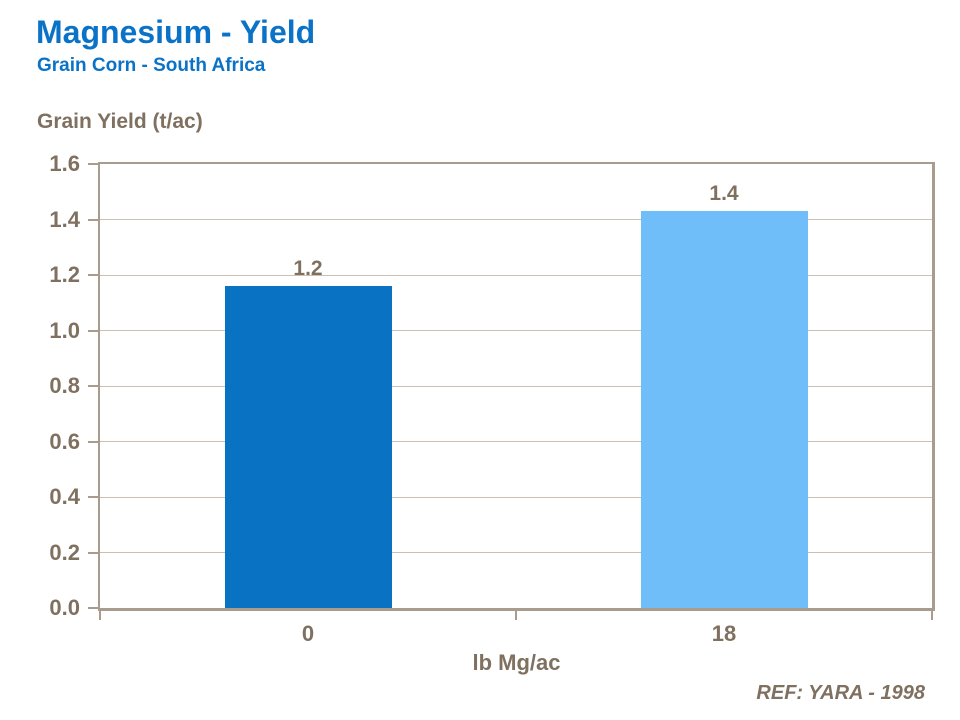 This screenshot has width=960, height=720. Describe the element at coordinates (516, 662) in the screenshot. I see `x-axis-title: lb Mg/ac` at that location.